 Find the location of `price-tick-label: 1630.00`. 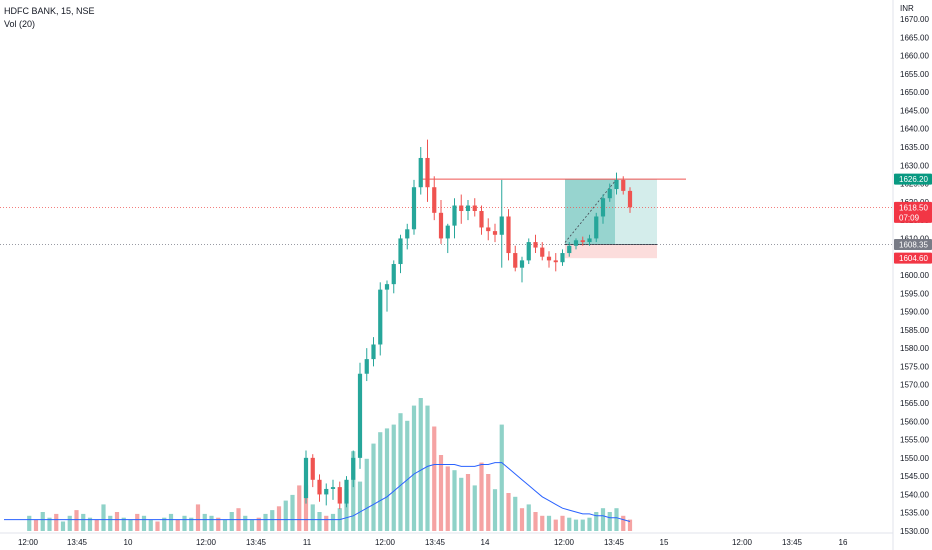

price-tick-label: 1630.00 is located at coordinates (914, 165).